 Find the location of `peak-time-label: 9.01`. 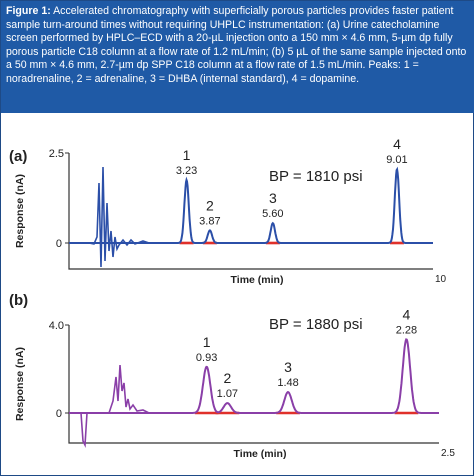

peak-time-label: 9.01 is located at coordinates (396, 160).